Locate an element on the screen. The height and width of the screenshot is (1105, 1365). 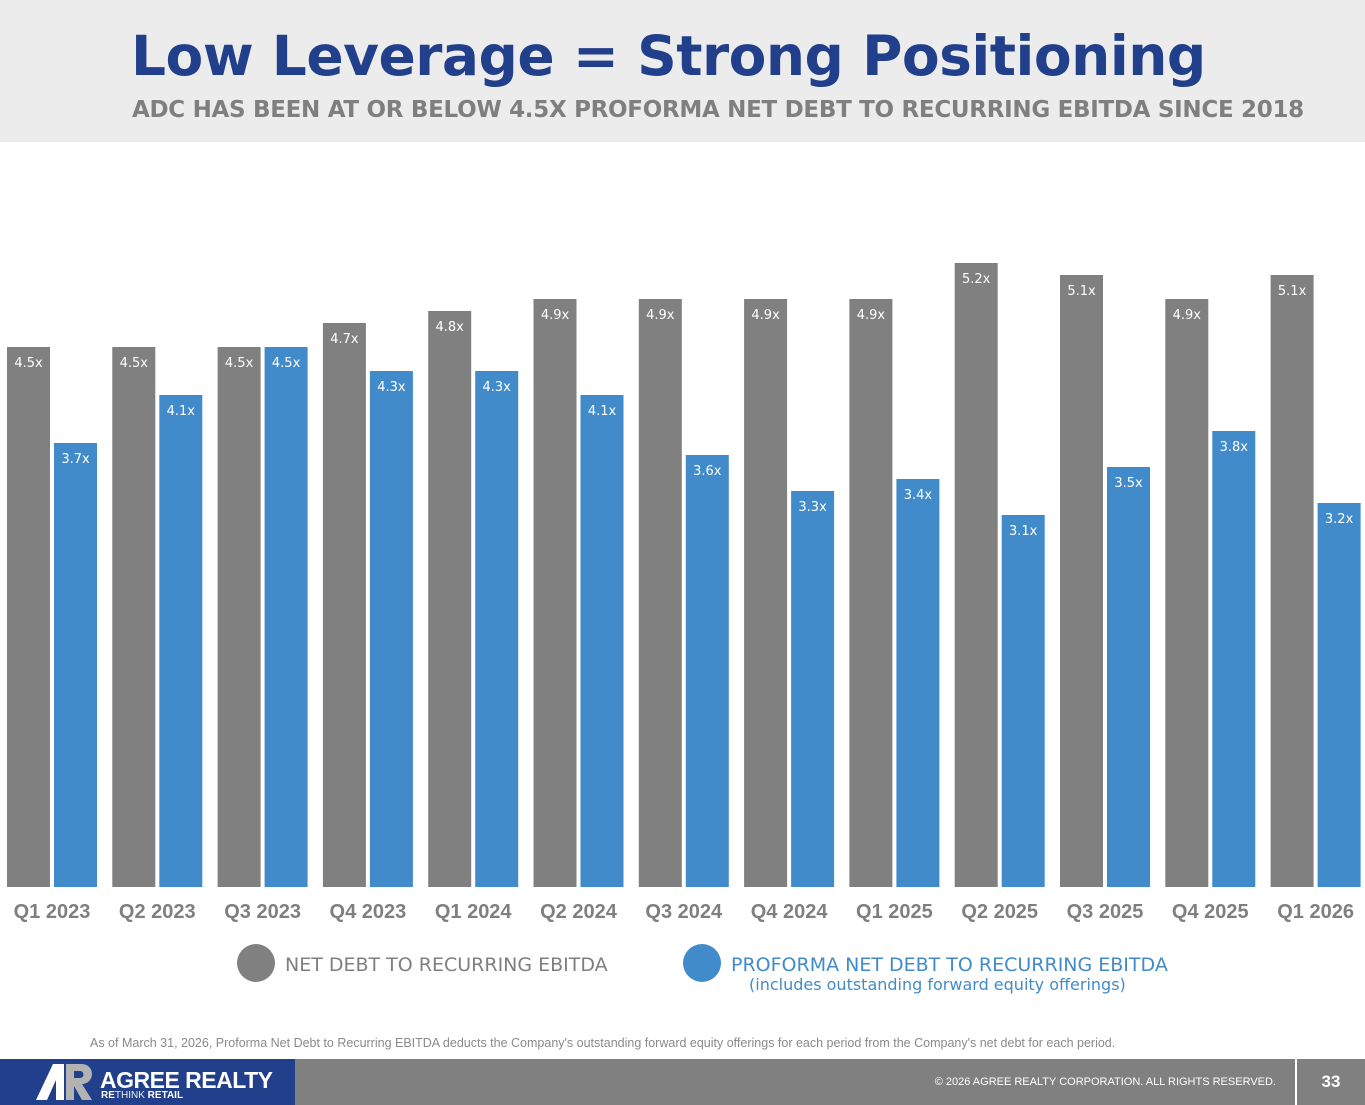
bar-net-debt-q1-2023 is located at coordinates (28, 617).